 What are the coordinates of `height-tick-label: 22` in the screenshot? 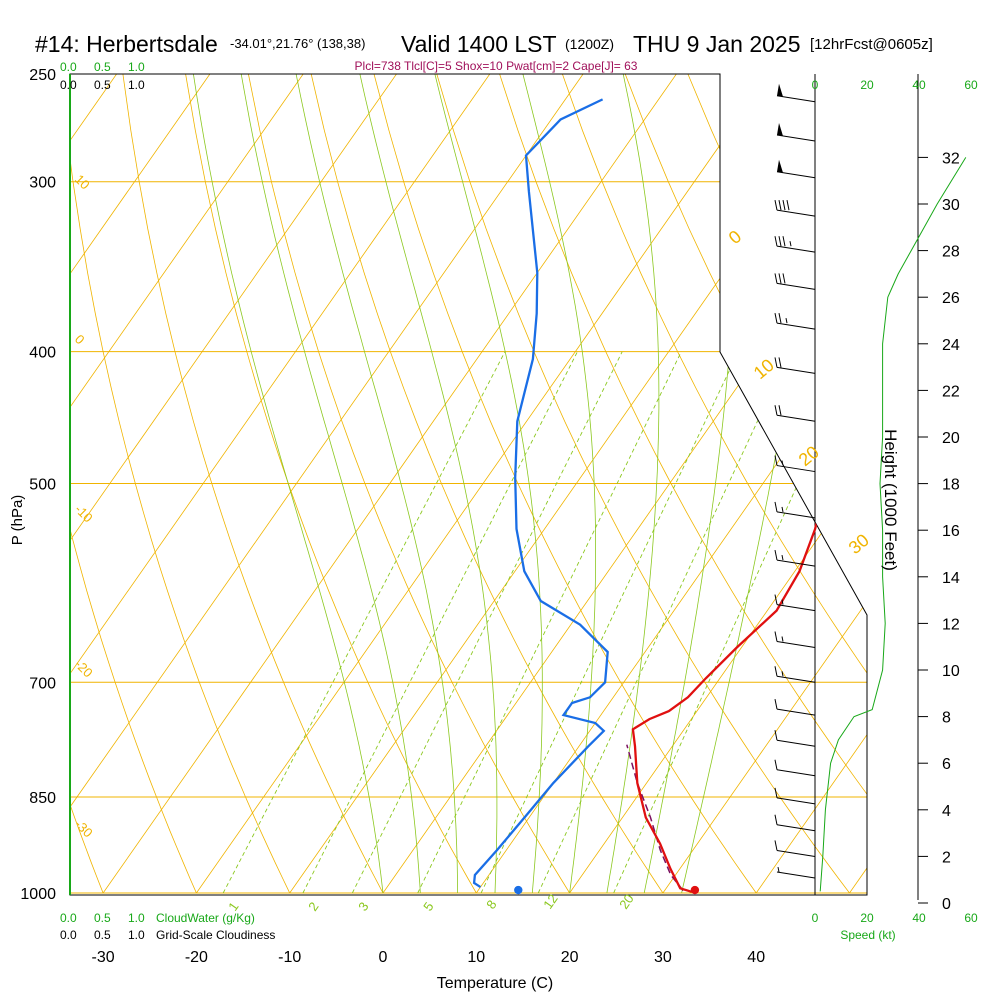 It's located at (951, 391).